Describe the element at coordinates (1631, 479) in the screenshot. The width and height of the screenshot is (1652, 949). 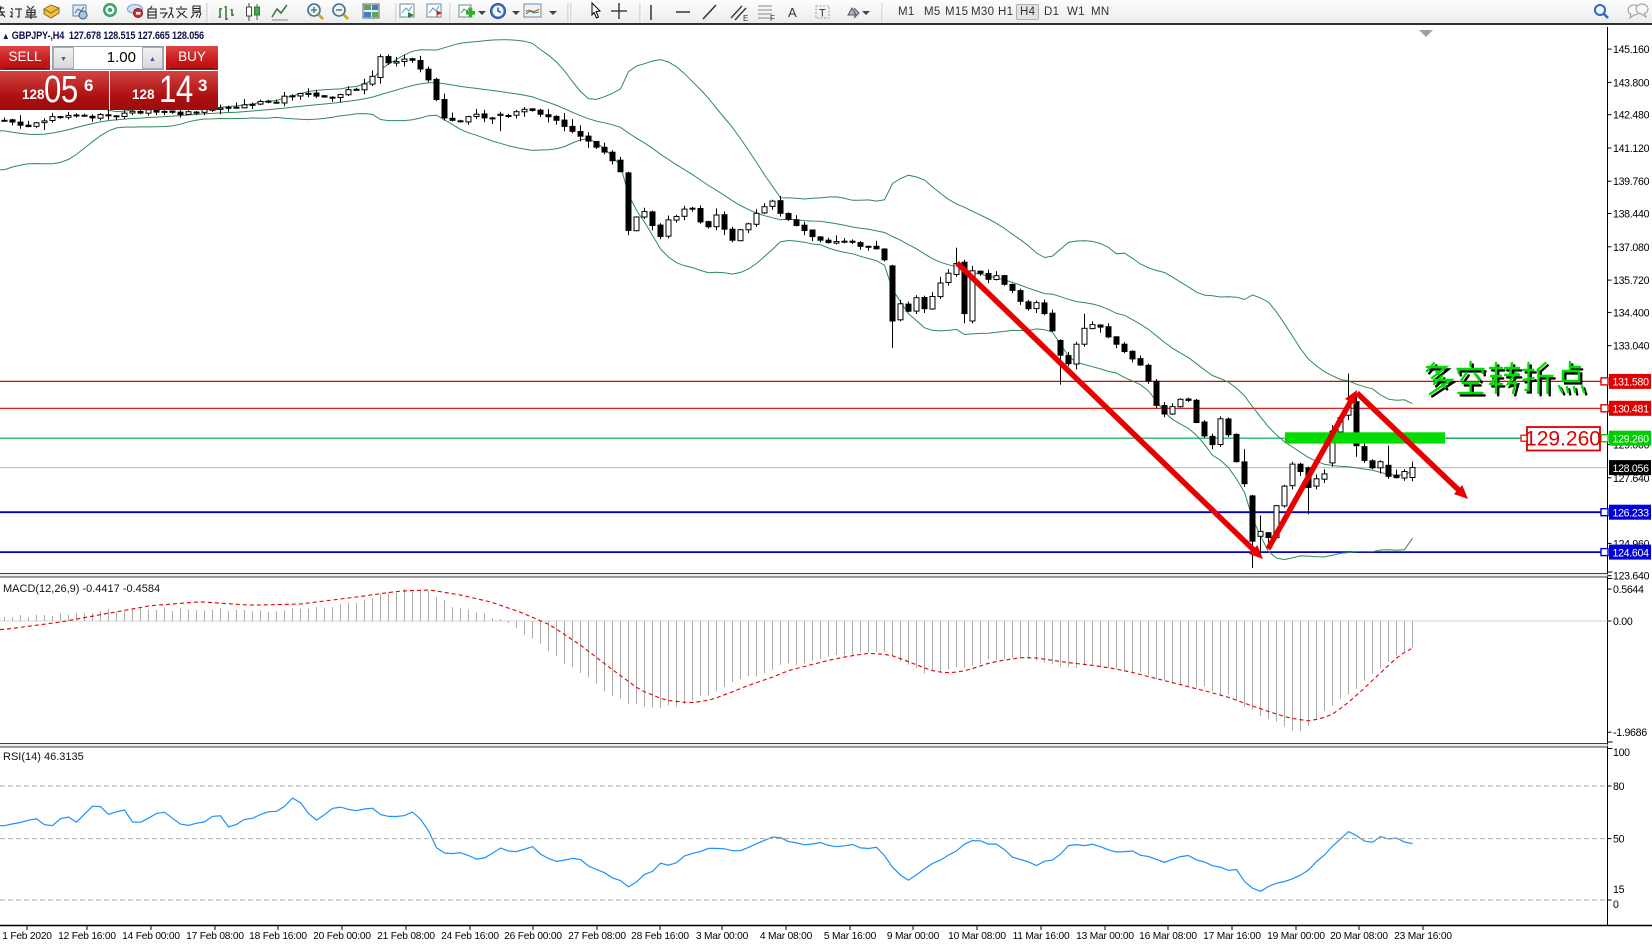
I see `svg-text: 127.640` at that location.